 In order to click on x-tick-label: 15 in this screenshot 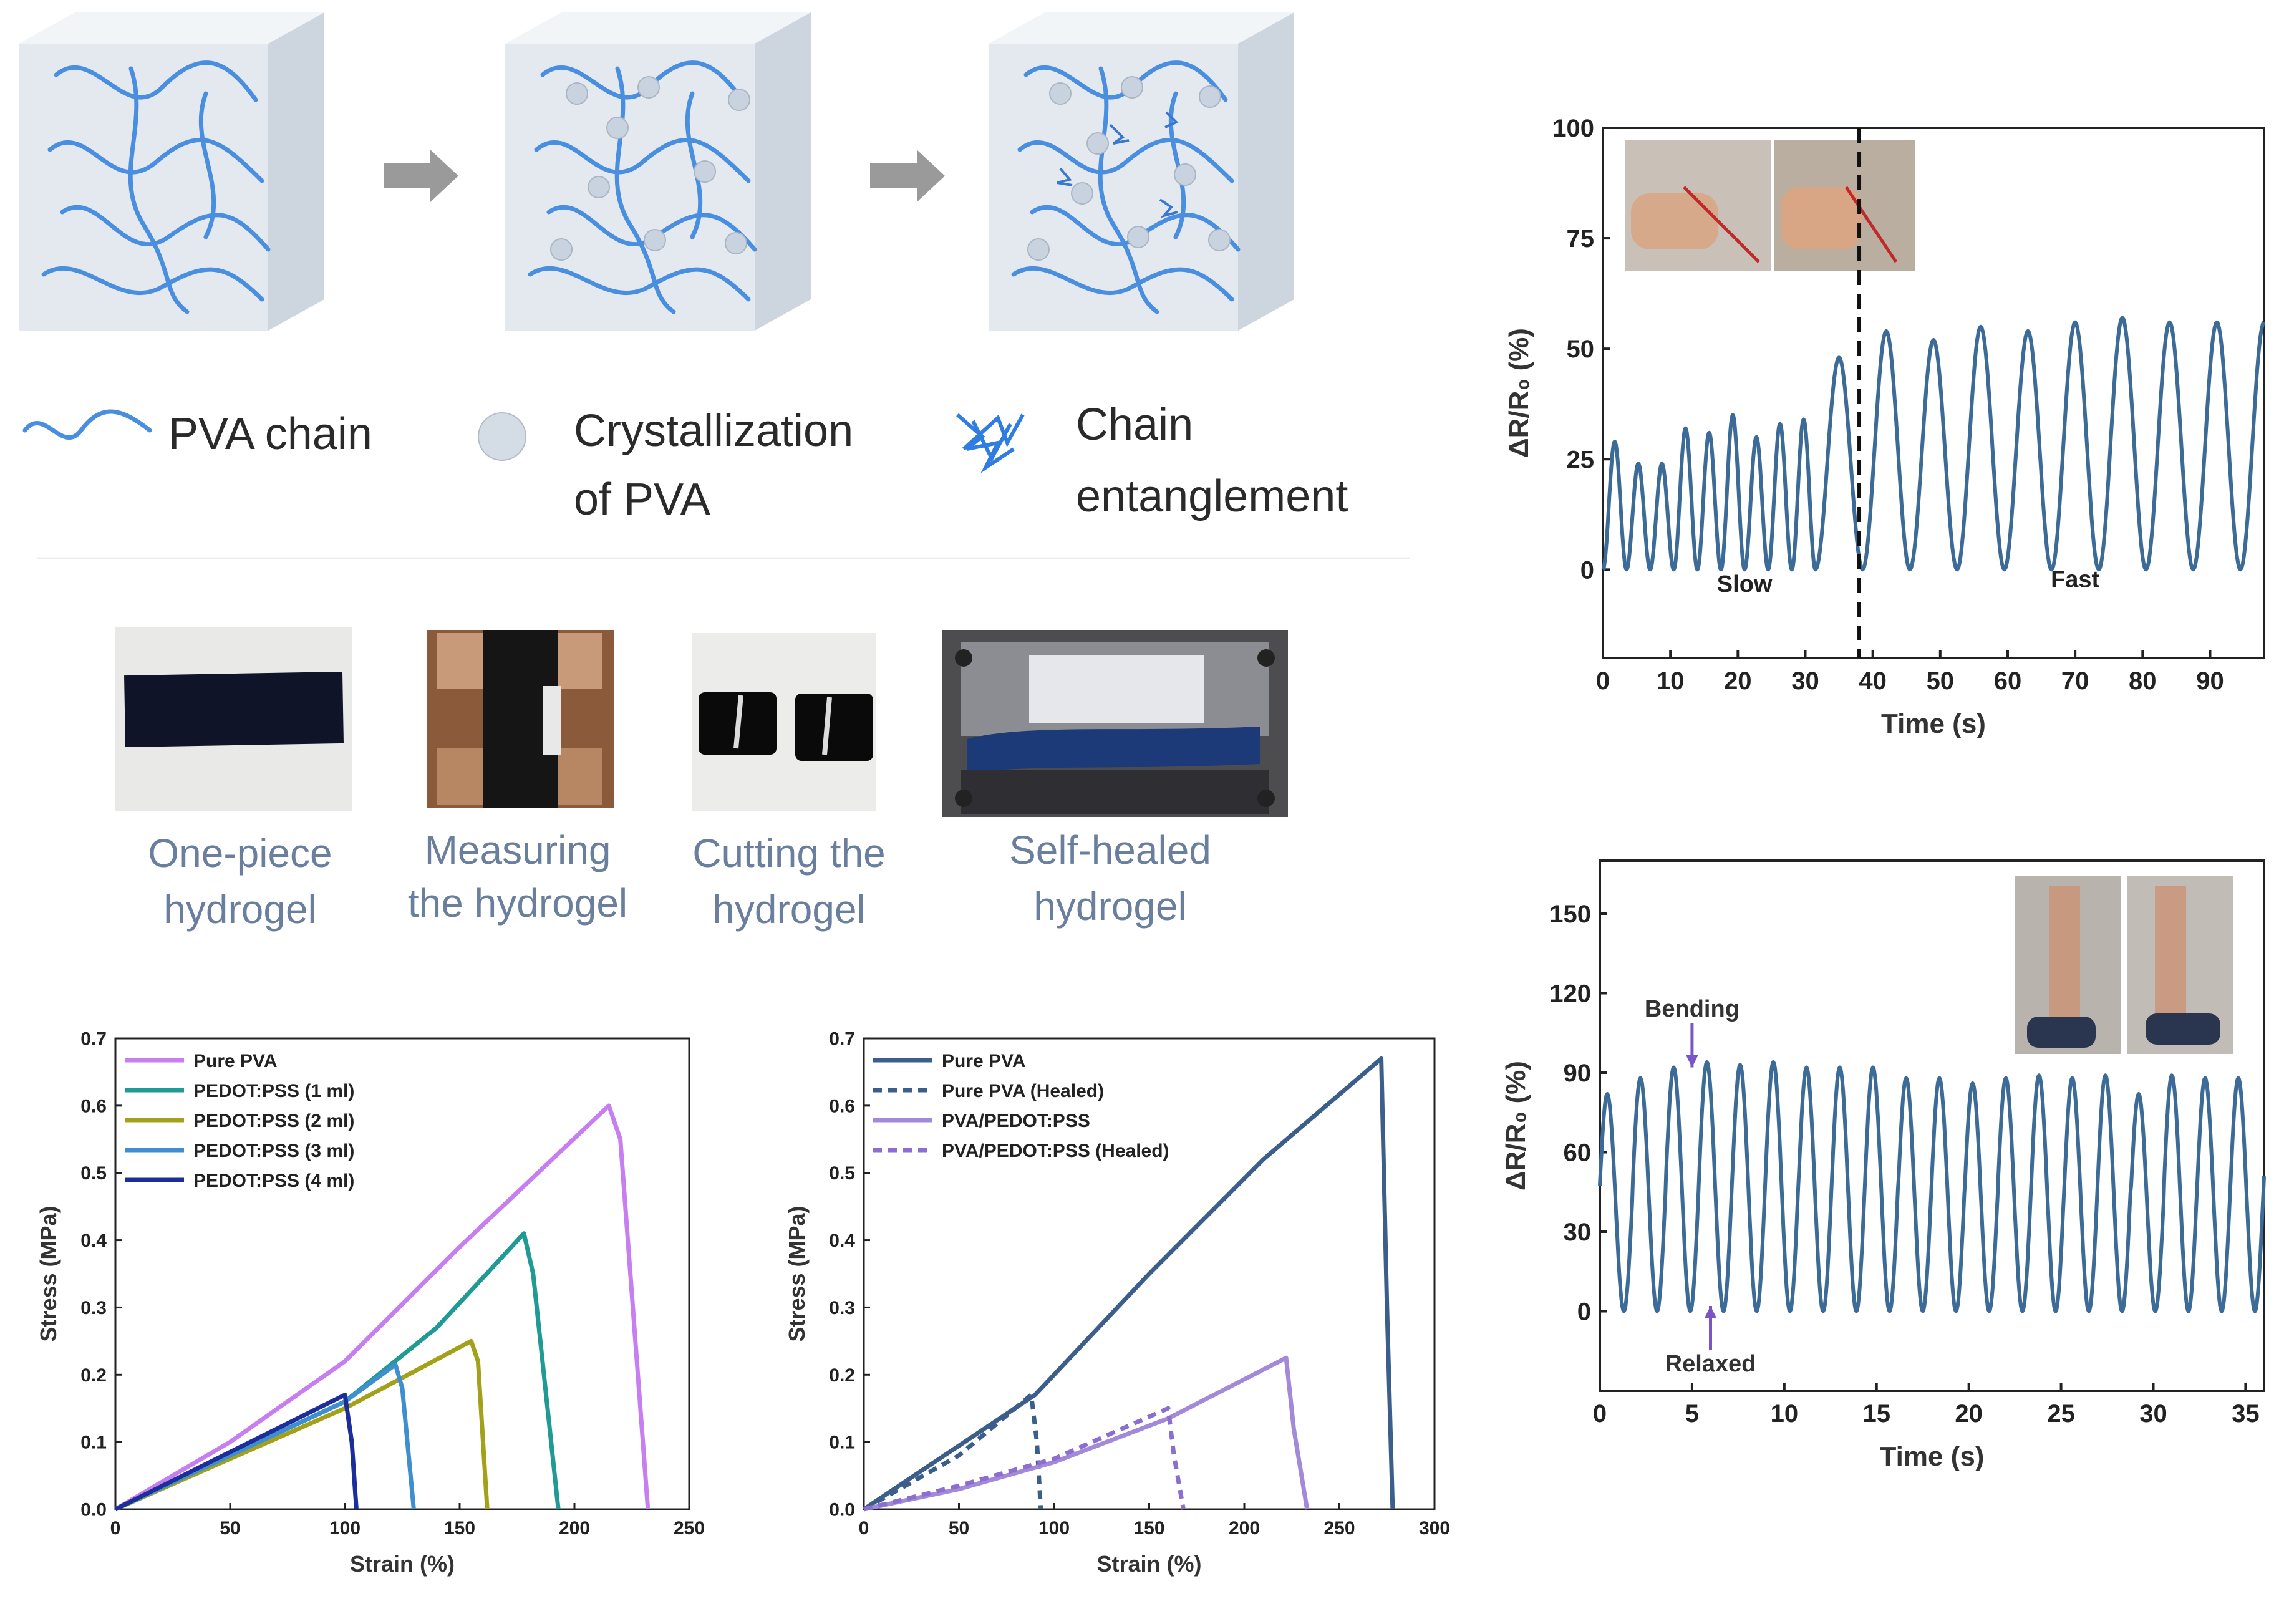, I will do `click(1877, 1414)`.